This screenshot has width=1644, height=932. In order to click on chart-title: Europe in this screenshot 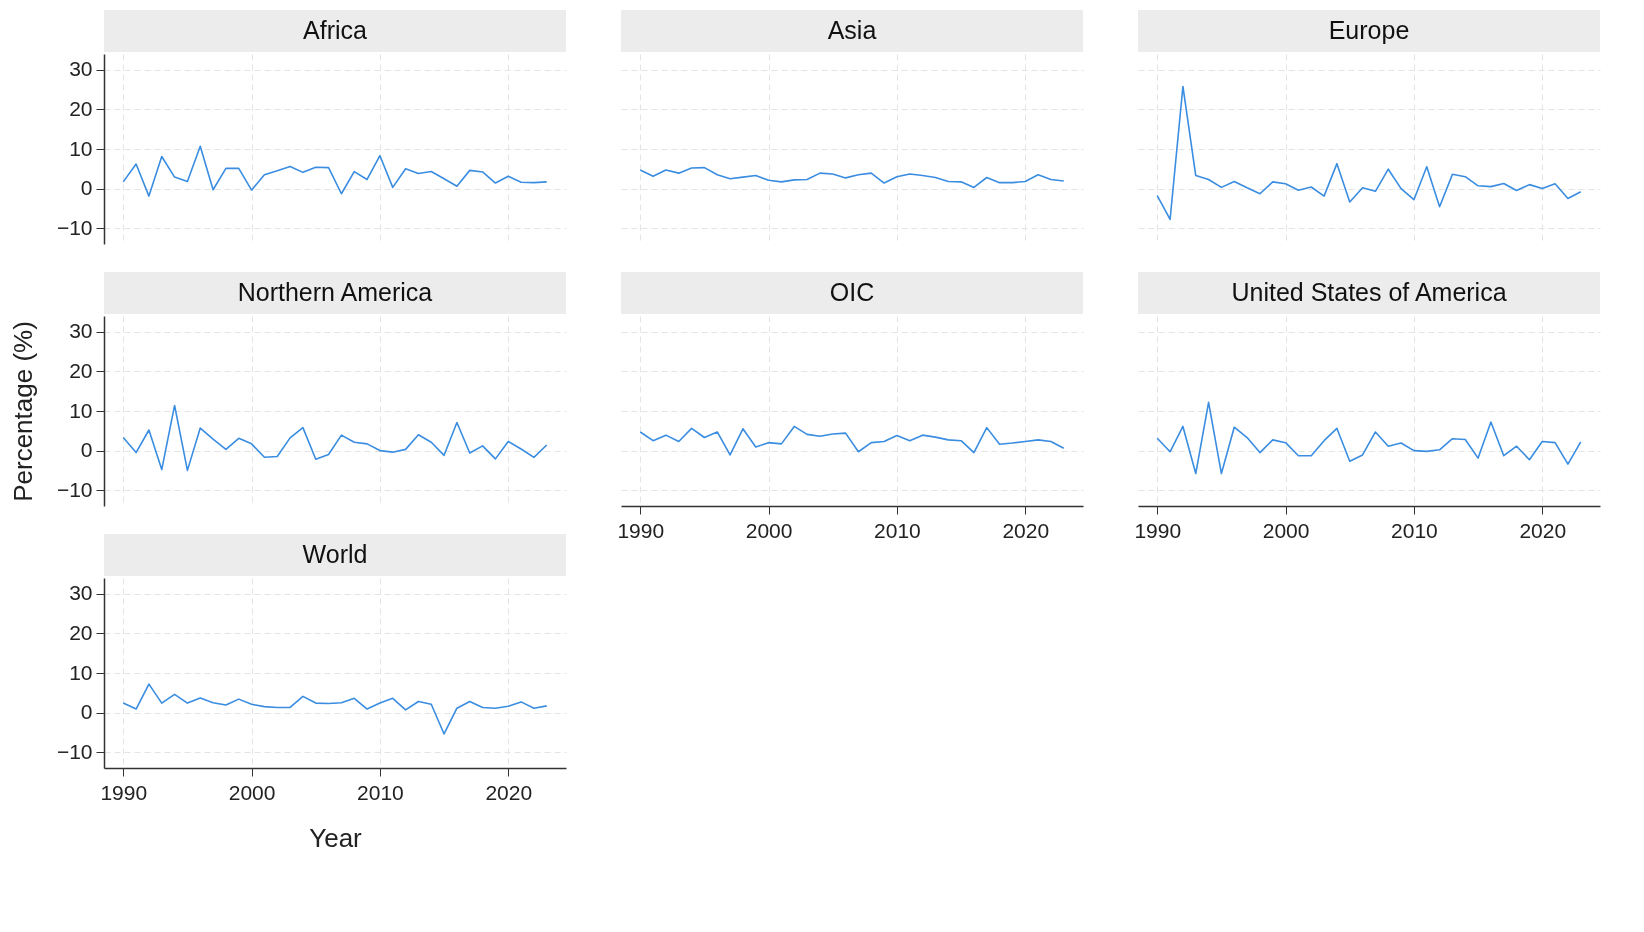, I will do `click(1369, 30)`.